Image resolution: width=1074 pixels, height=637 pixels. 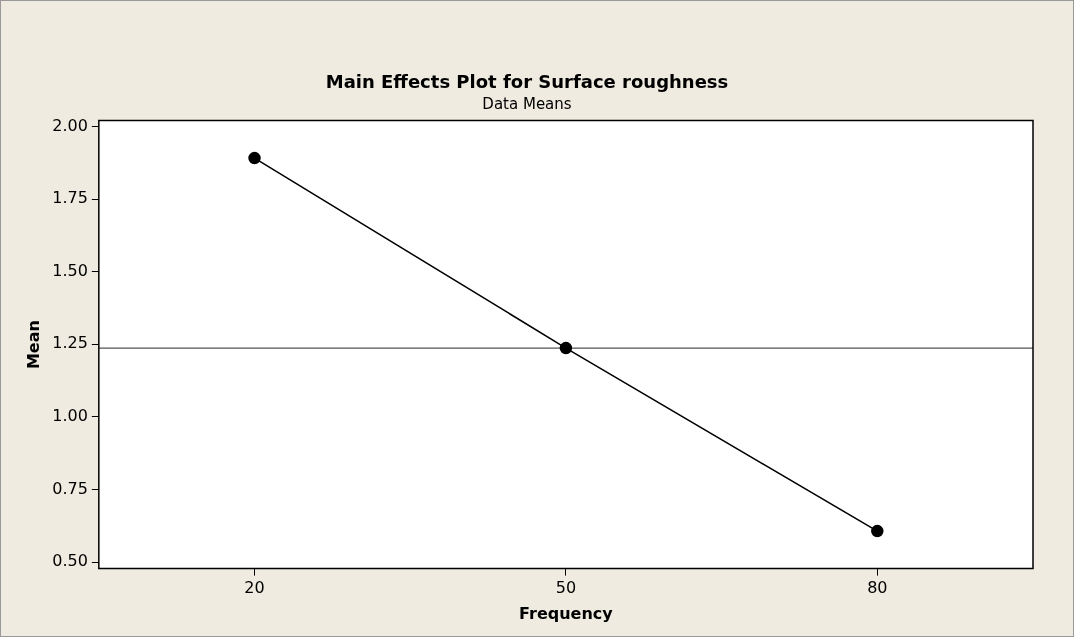 What do you see at coordinates (70, 488) in the screenshot?
I see `y-tick-label: 0.75` at bounding box center [70, 488].